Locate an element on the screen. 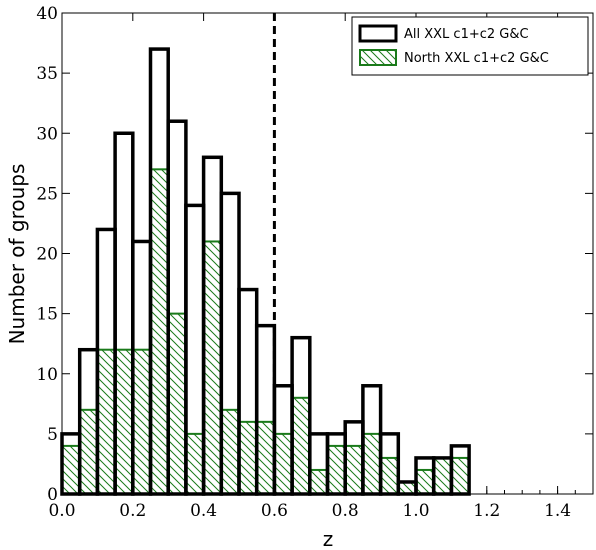  legend-label-north: North XXL c1+c2 G&C is located at coordinates (476, 58).